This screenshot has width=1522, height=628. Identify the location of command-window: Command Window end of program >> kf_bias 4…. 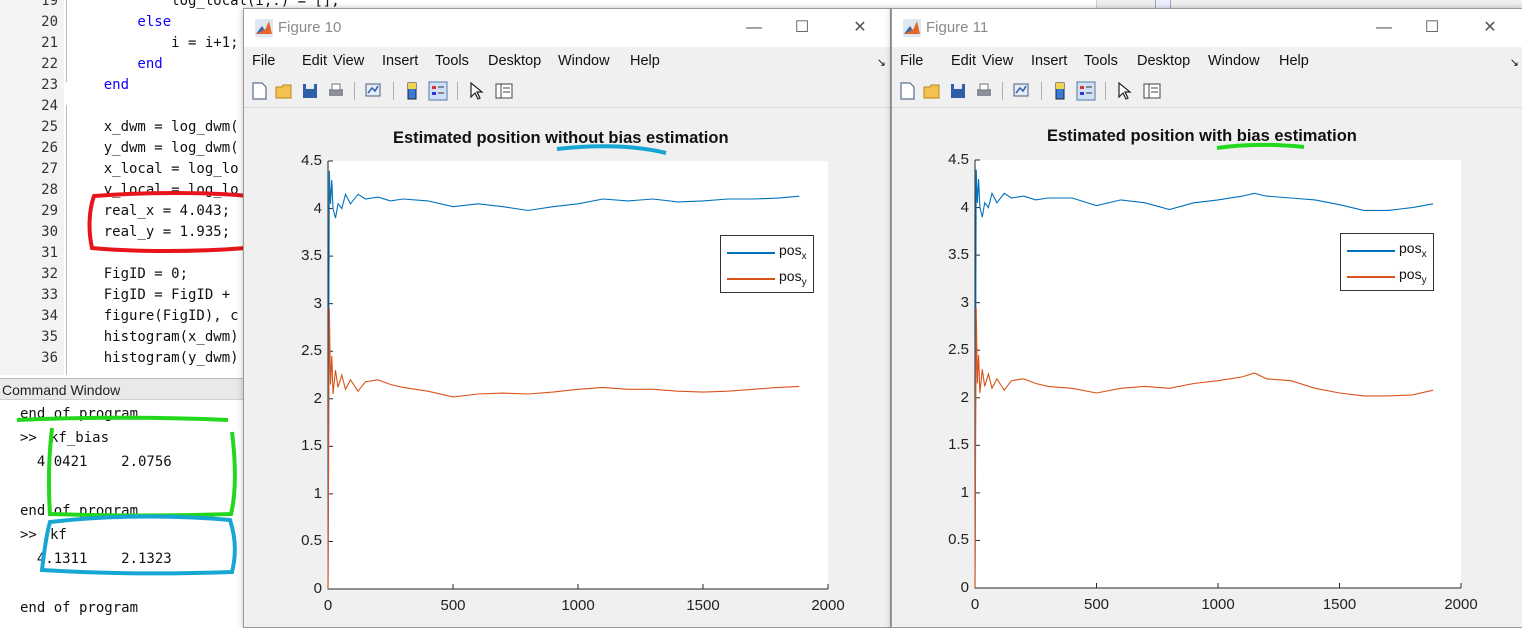
(121, 498).